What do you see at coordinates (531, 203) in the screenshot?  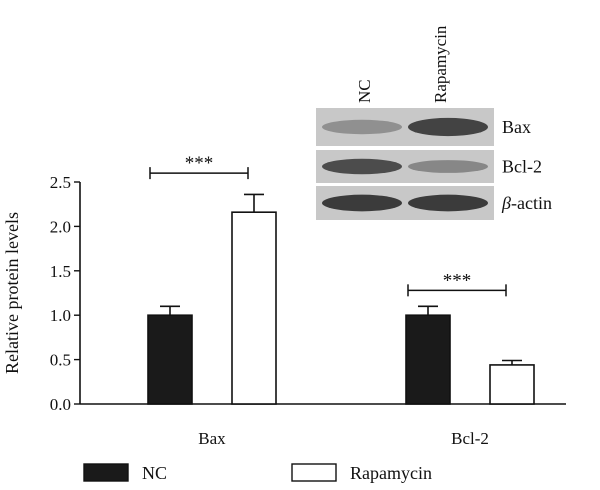 I see `blot-row-label-suffix: -actin` at bounding box center [531, 203].